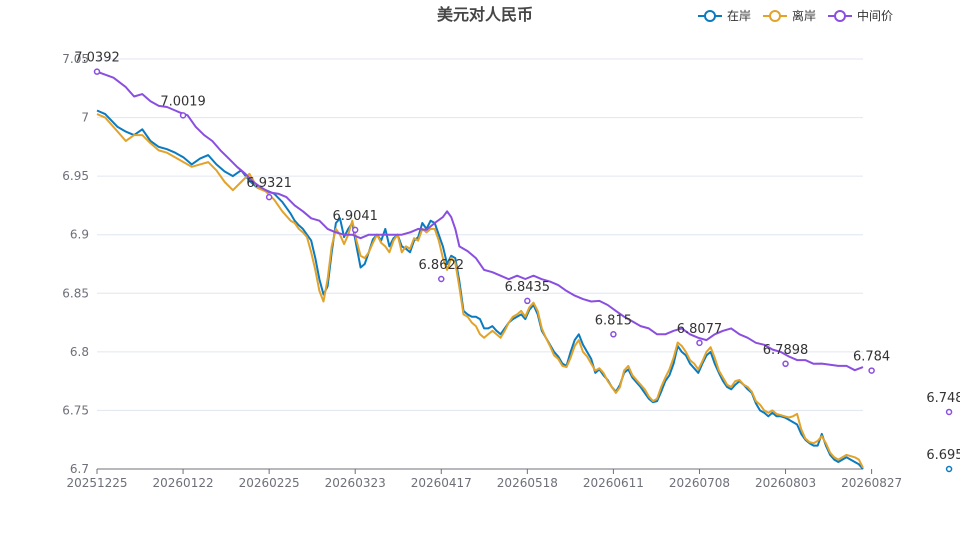 This screenshot has height=544, width=960. I want to click on legend-item: 在岸, so click(724, 16).